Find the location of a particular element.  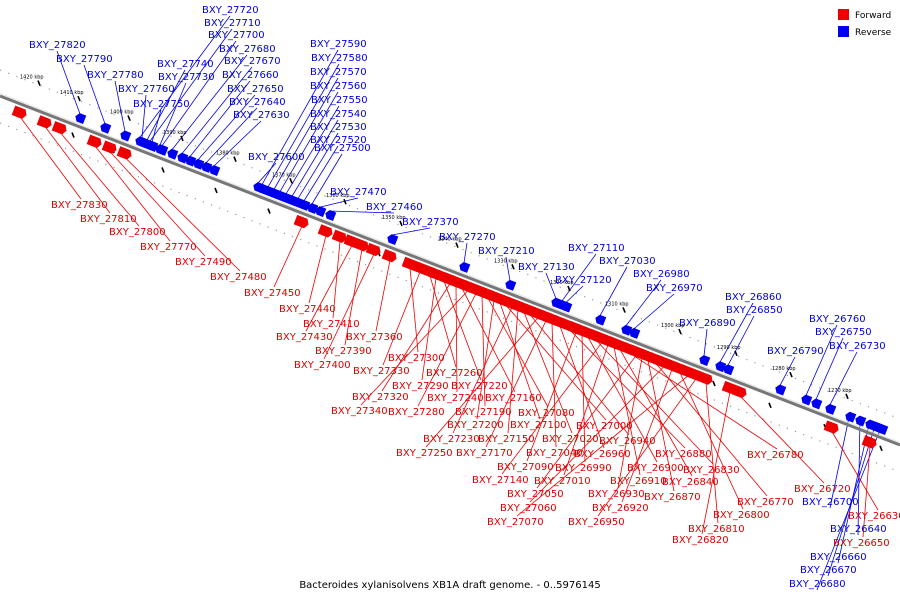

gene-label: BXY_27480 is located at coordinates (238, 277).